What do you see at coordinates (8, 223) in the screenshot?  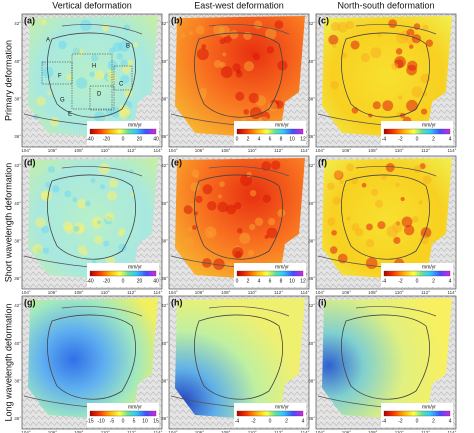 I see `row-title: Short wavelength deformation` at bounding box center [8, 223].